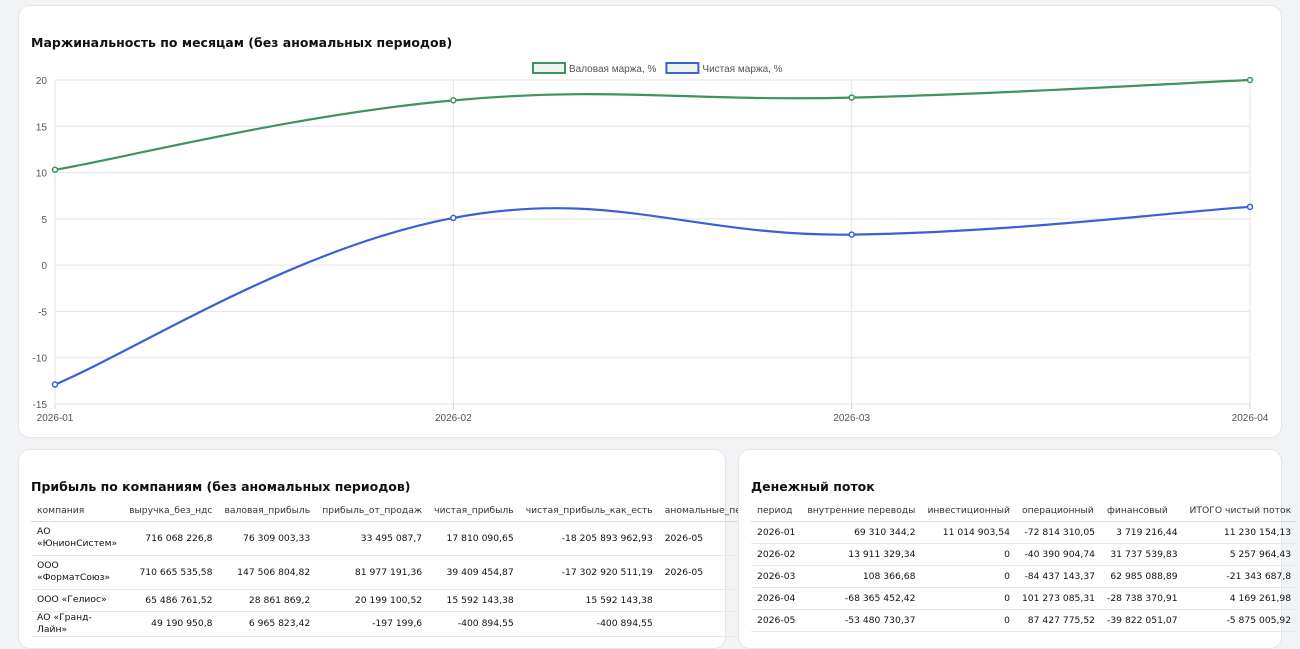 The height and width of the screenshot is (649, 1300). What do you see at coordinates (968, 532) in the screenshot?
I see `investing-cell: 11 014 903,54` at bounding box center [968, 532].